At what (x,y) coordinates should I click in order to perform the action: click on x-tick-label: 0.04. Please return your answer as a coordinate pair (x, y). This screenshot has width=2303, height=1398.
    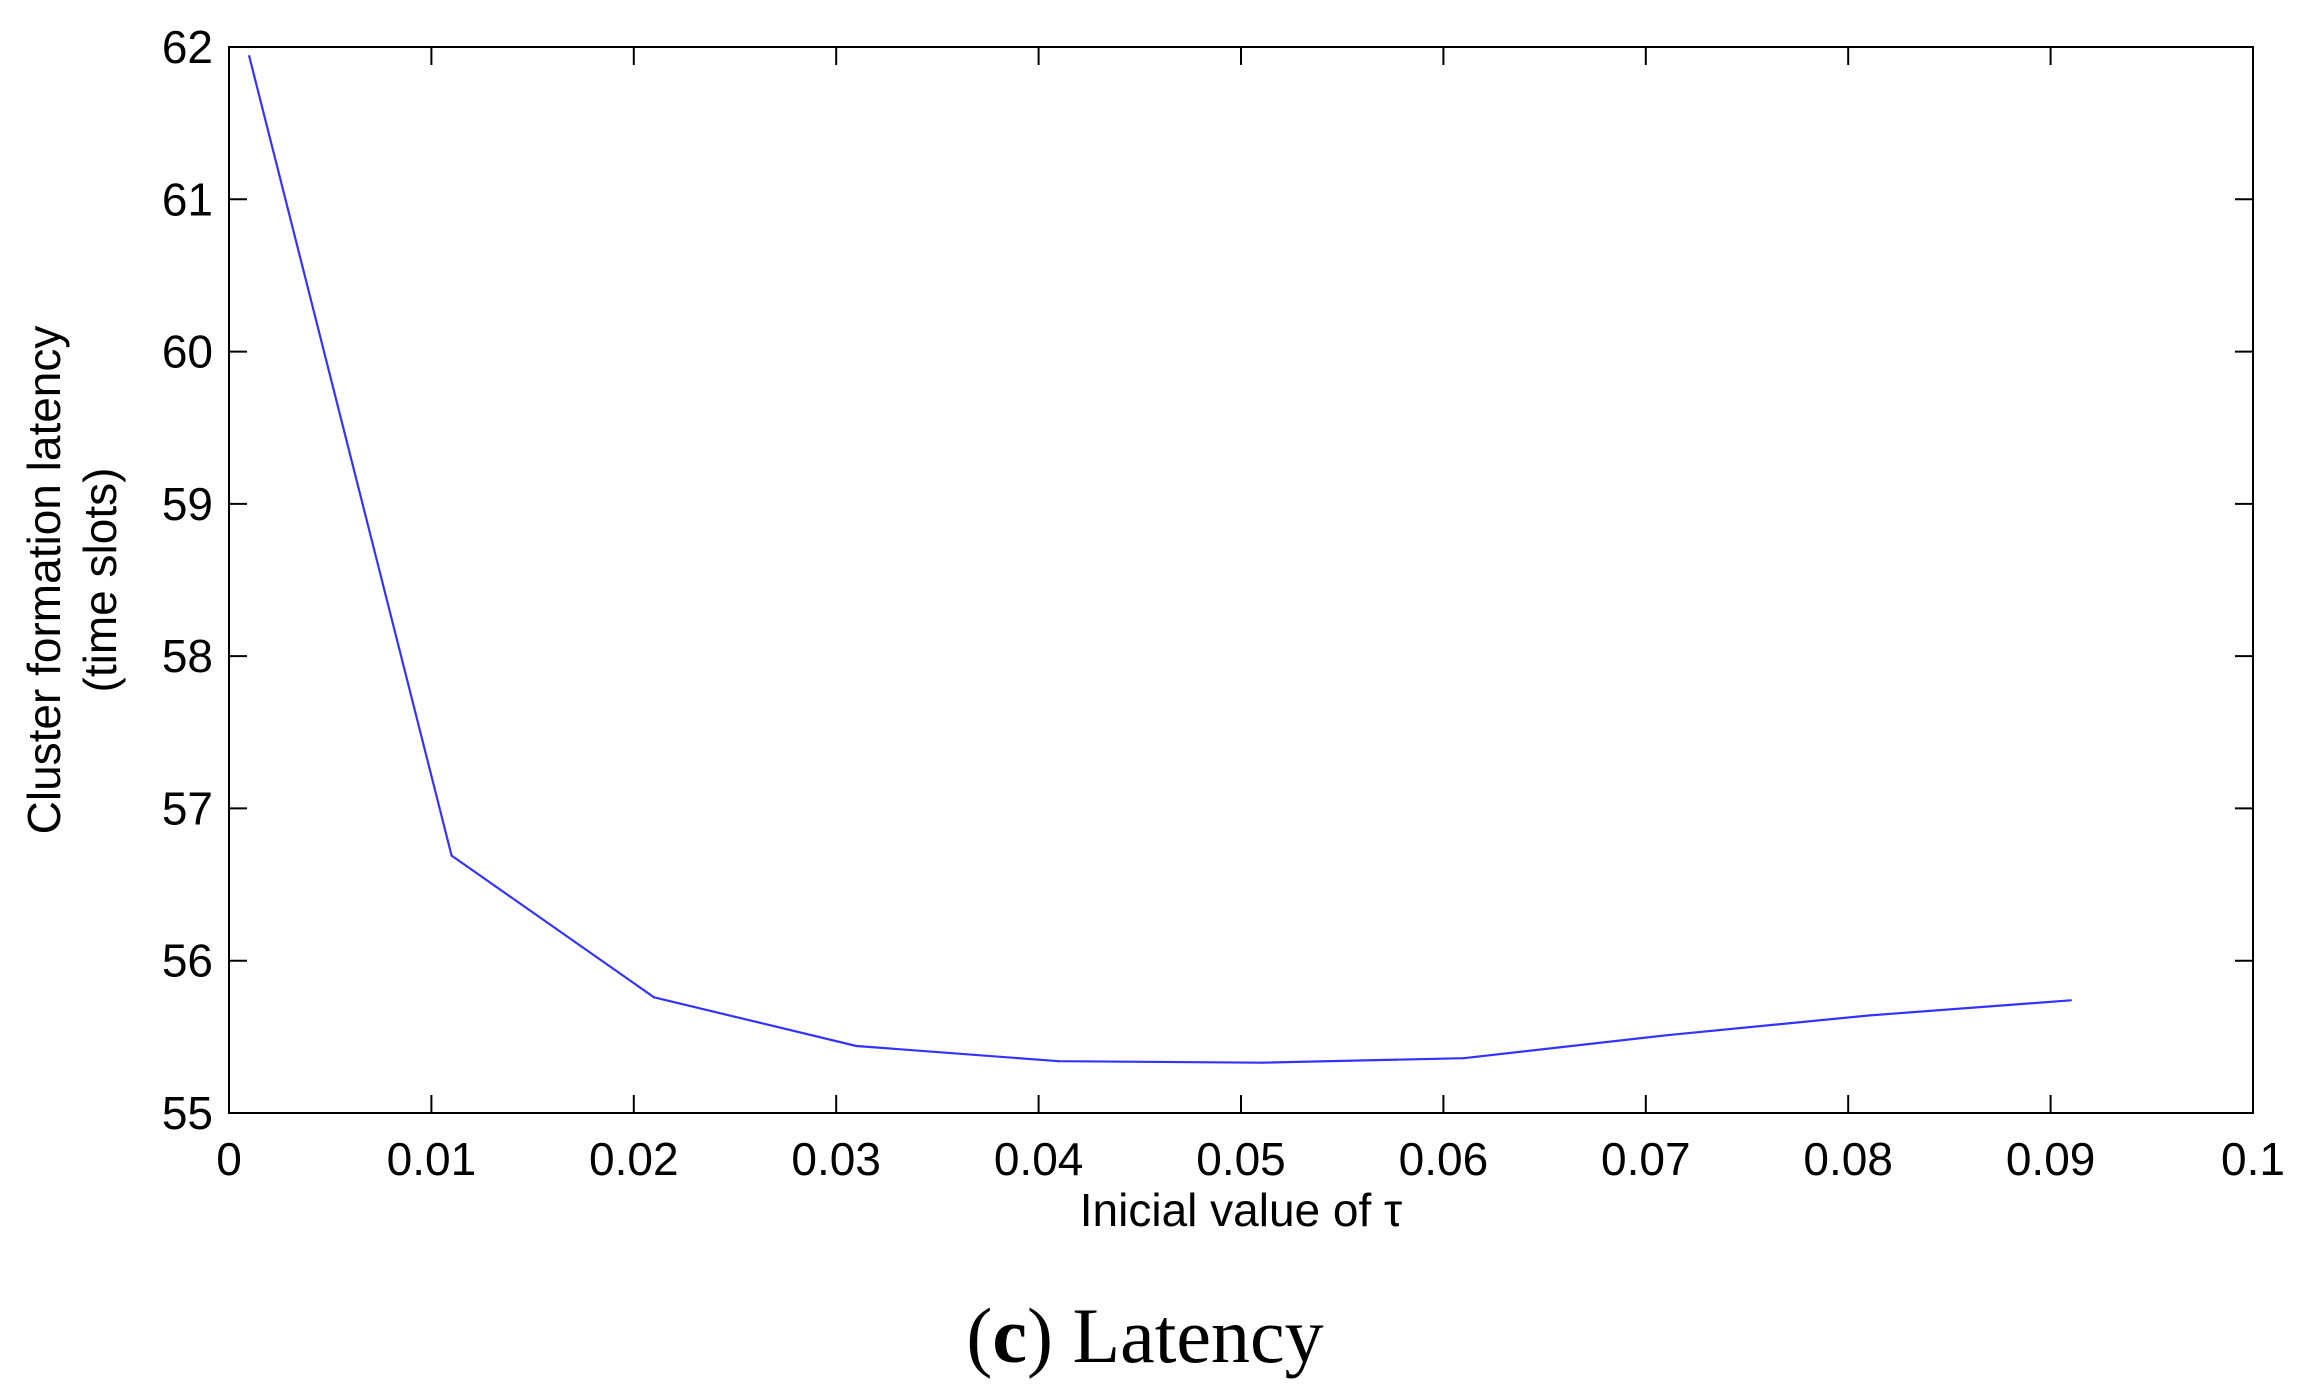
    Looking at the image, I should click on (1039, 1159).